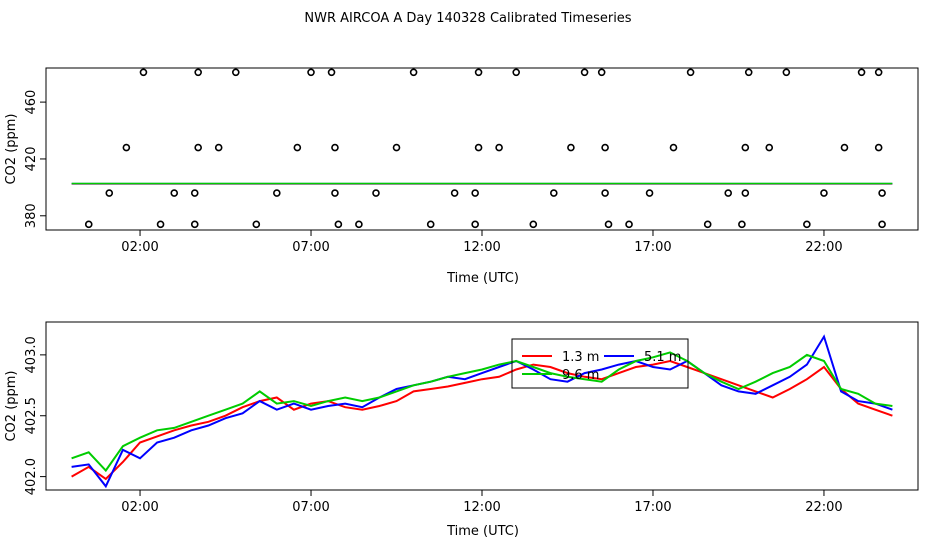 The width and height of the screenshot is (936, 540). Describe the element at coordinates (31, 102) in the screenshot. I see `y-tick-label: 460` at that location.